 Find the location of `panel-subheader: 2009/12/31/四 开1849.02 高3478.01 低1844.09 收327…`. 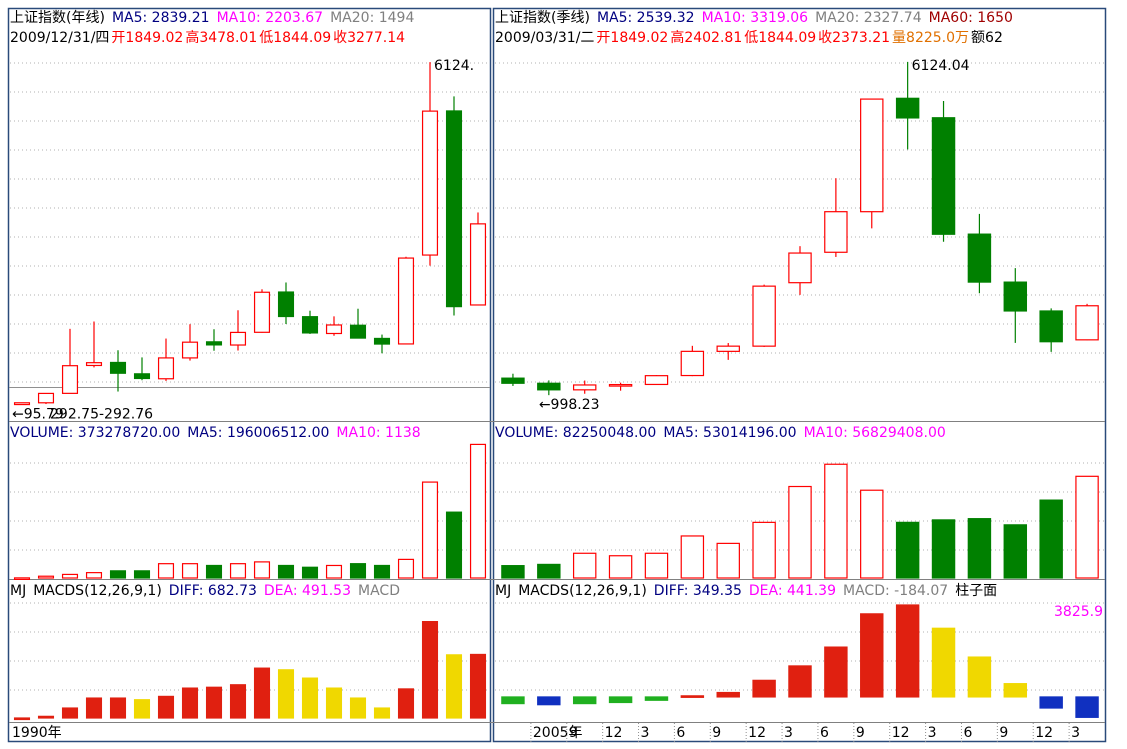

panel-subheader: 2009/12/31/四 开1849.02 高3478.01 低1844.09 收327… is located at coordinates (207, 37).